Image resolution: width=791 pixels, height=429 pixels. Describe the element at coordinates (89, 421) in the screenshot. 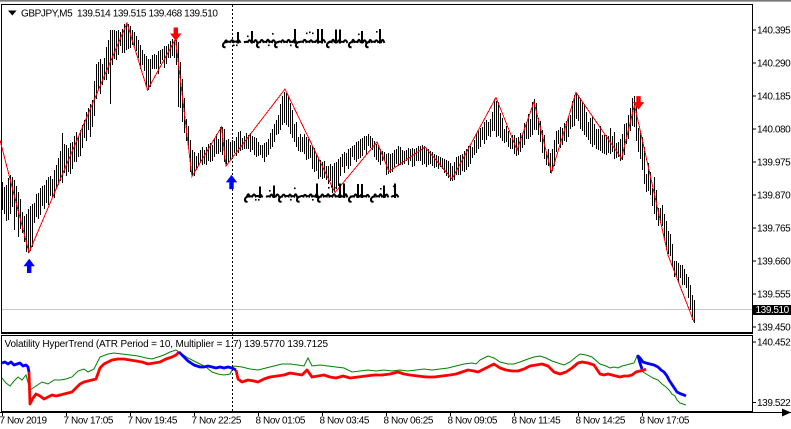

I see `svg-text: 7 Nov 17:05` at that location.